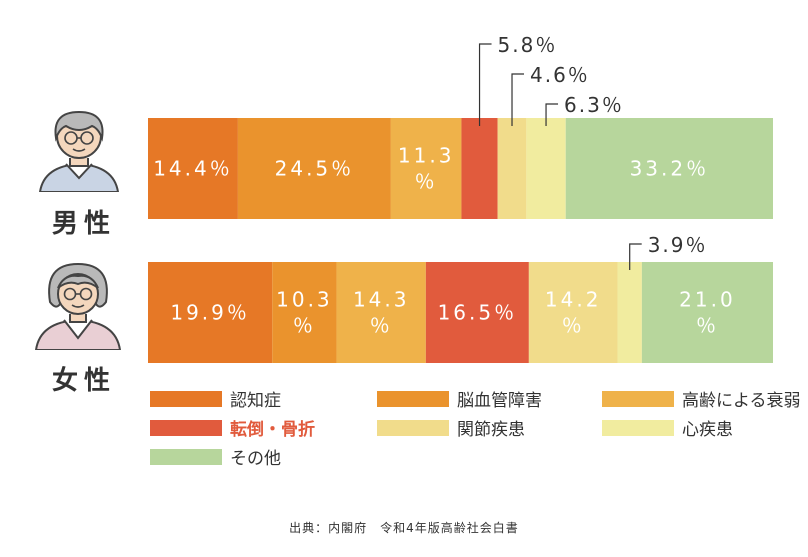  I want to click on data-label-line: 24.5％, so click(315, 169).